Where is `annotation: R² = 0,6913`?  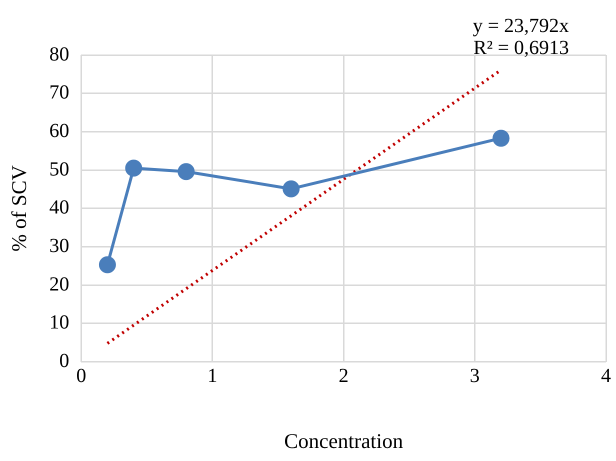 annotation: R² = 0,6913 is located at coordinates (521, 48).